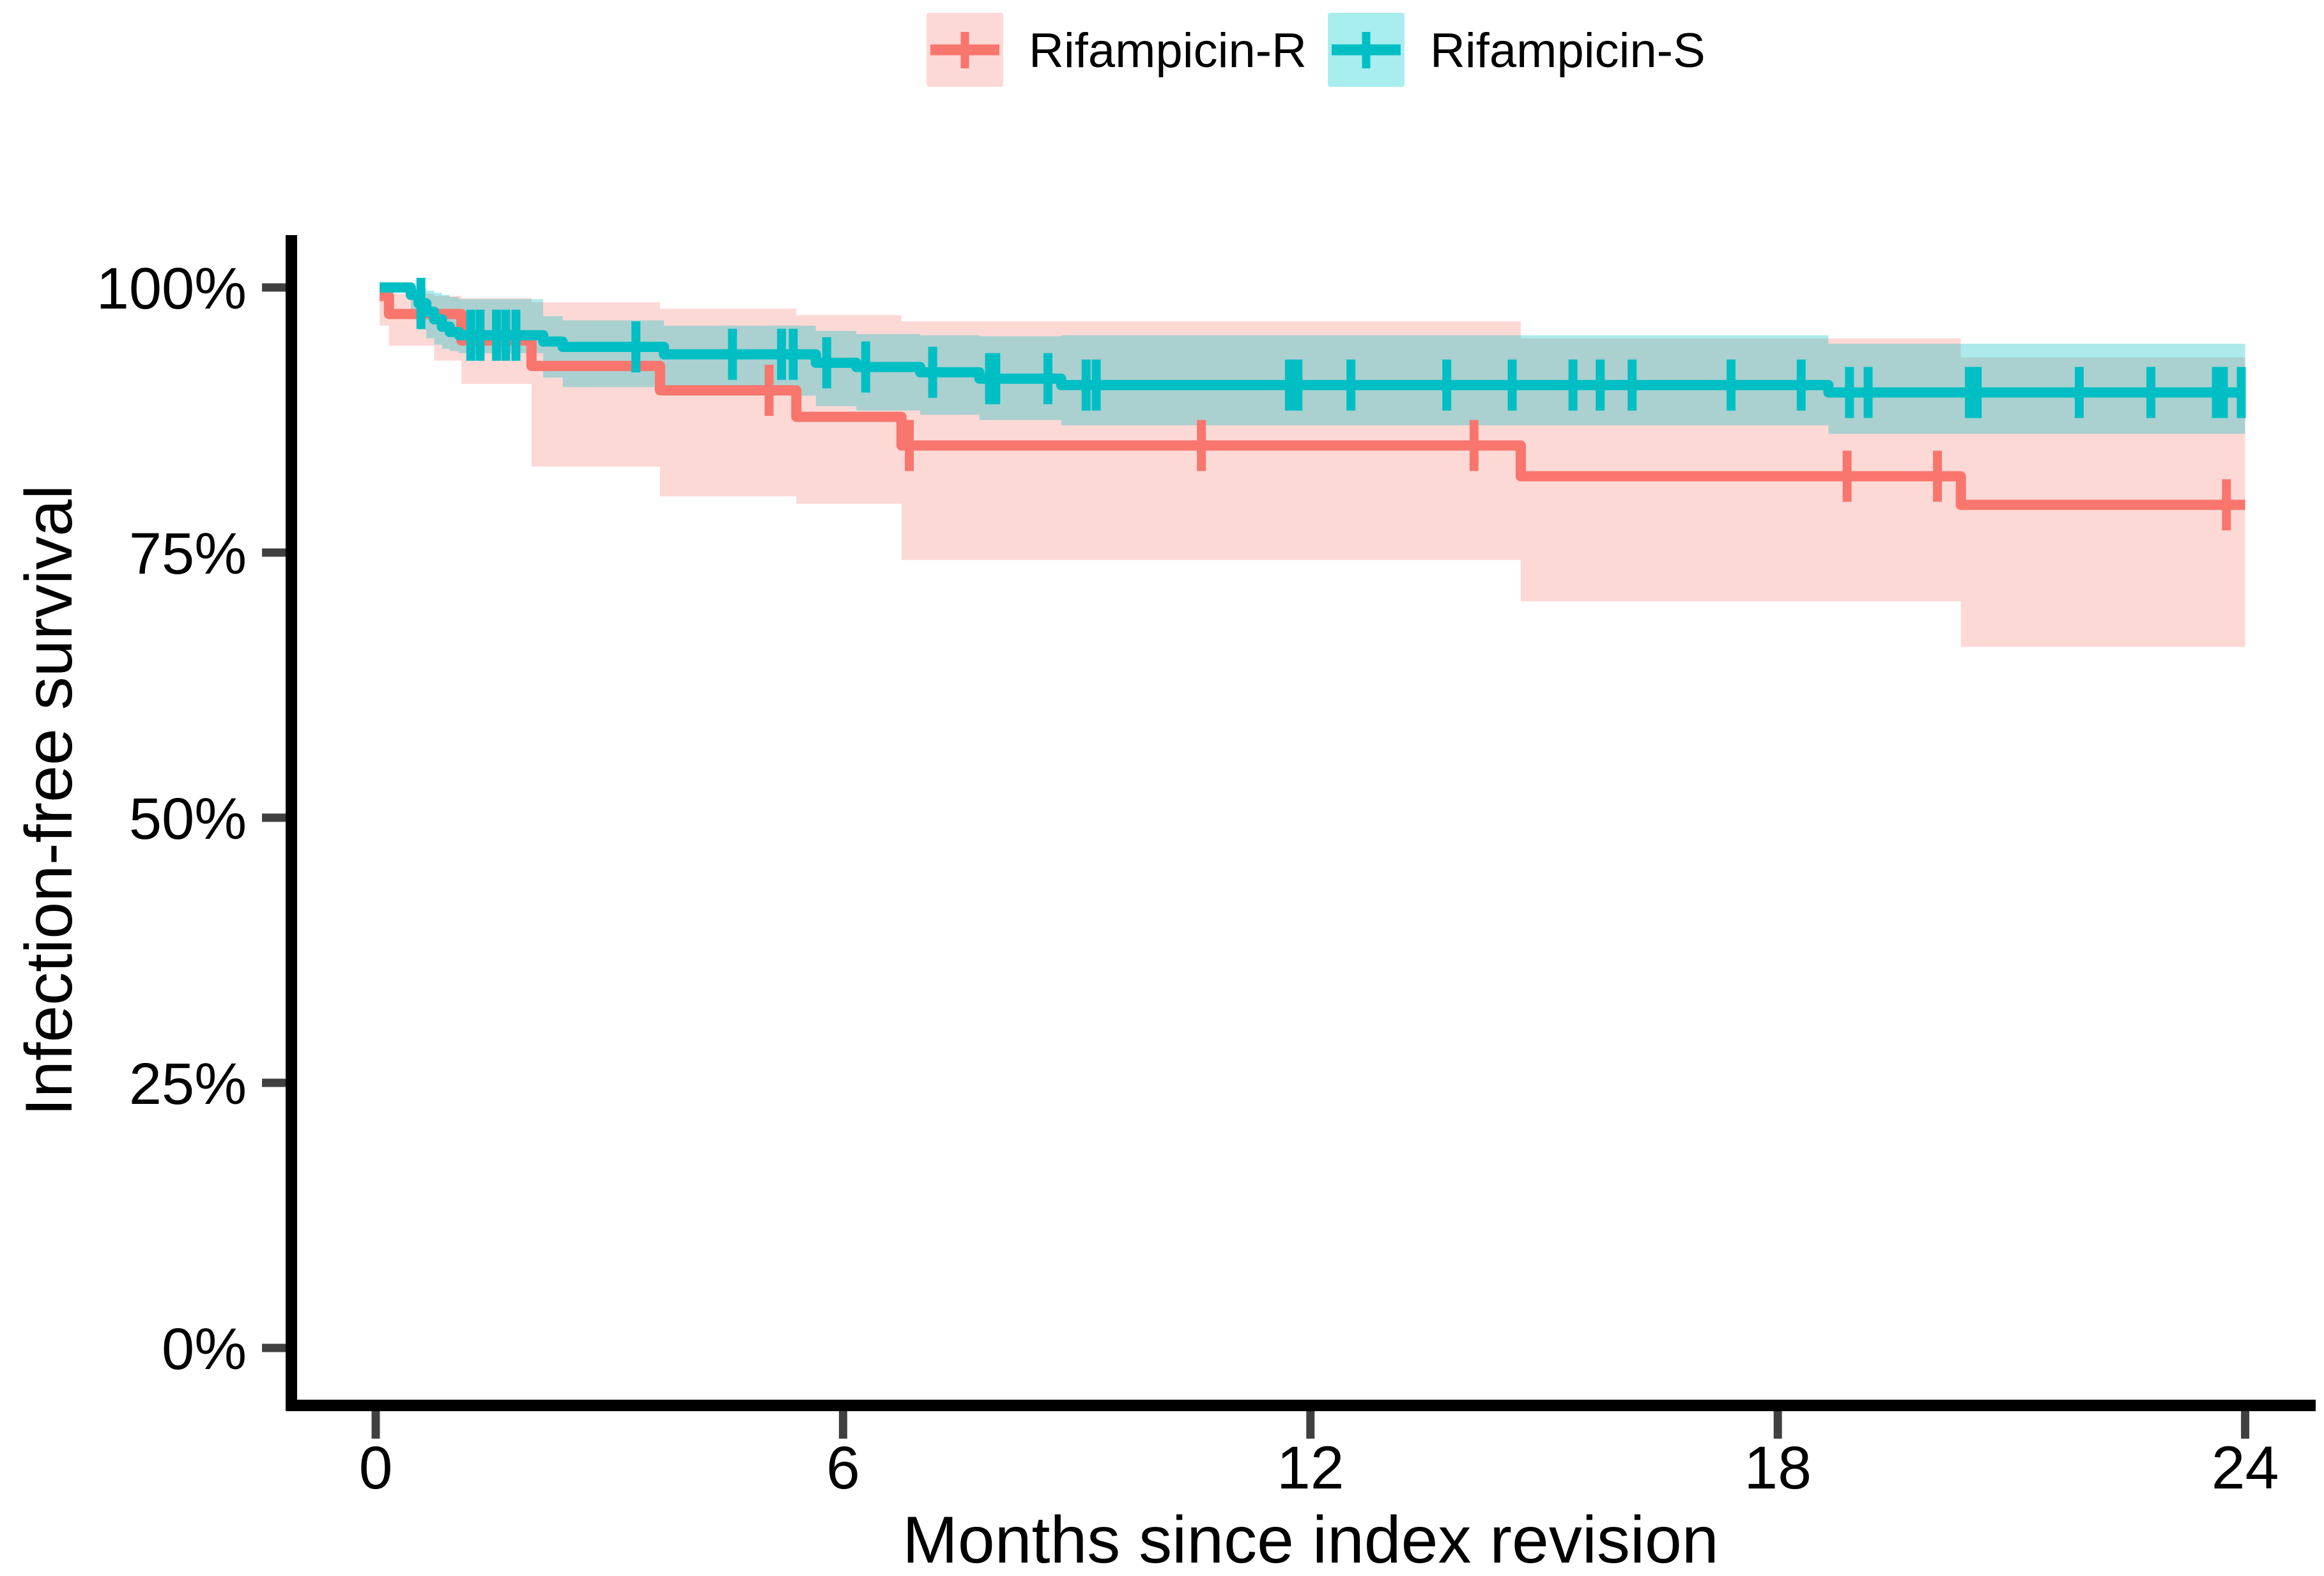 The width and height of the screenshot is (2324, 1576). I want to click on confidence-band-rifampicin-s, so click(1312, 360).